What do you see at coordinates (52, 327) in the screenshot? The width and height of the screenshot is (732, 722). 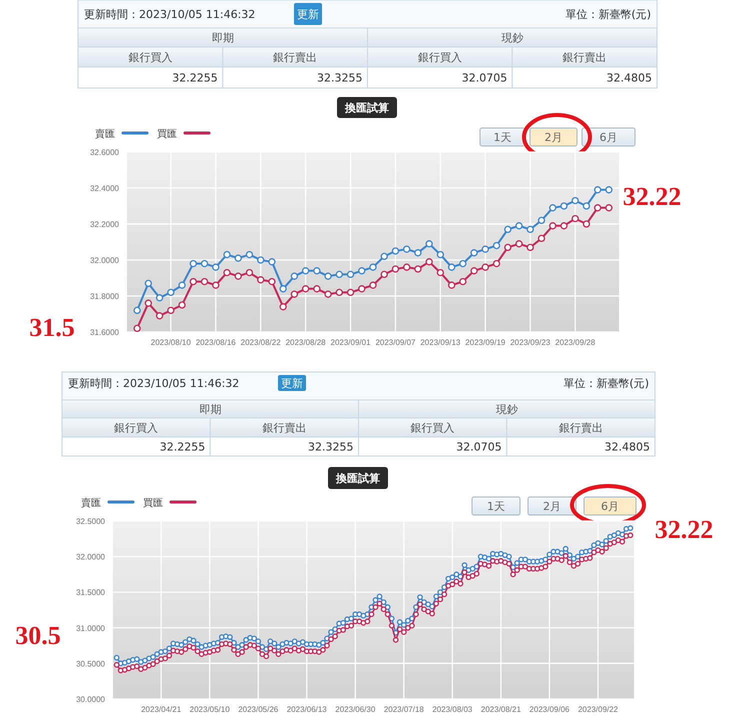 I see `text: 31.5` at bounding box center [52, 327].